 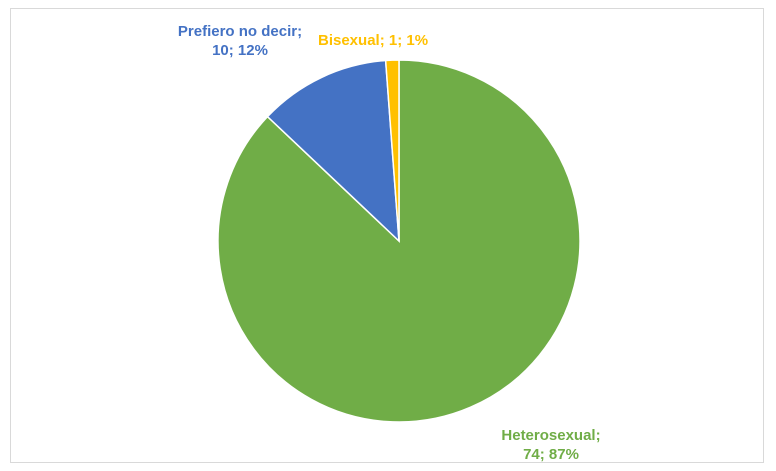 I want to click on data-label: Bisexual; 1; 1%, so click(x=373, y=40).